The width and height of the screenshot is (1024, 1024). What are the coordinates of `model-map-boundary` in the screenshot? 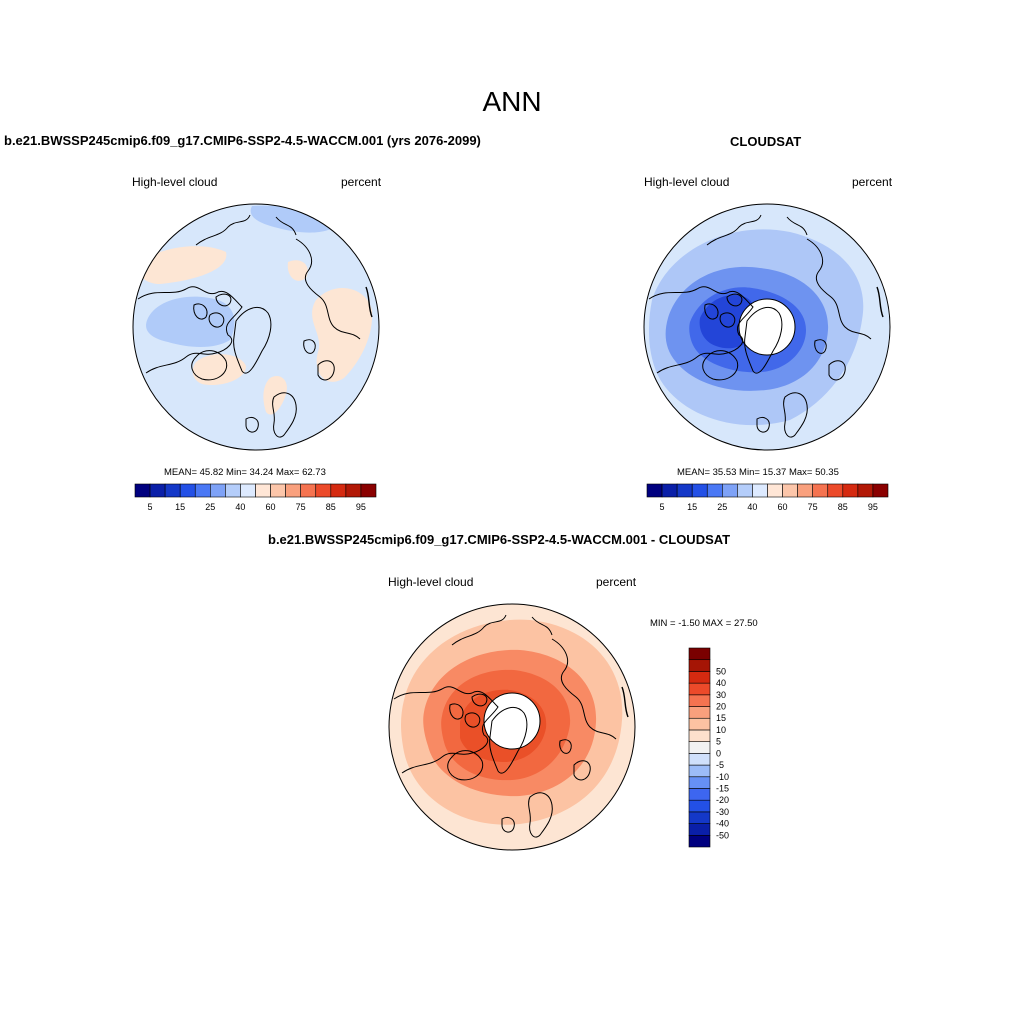 It's located at (256, 327).